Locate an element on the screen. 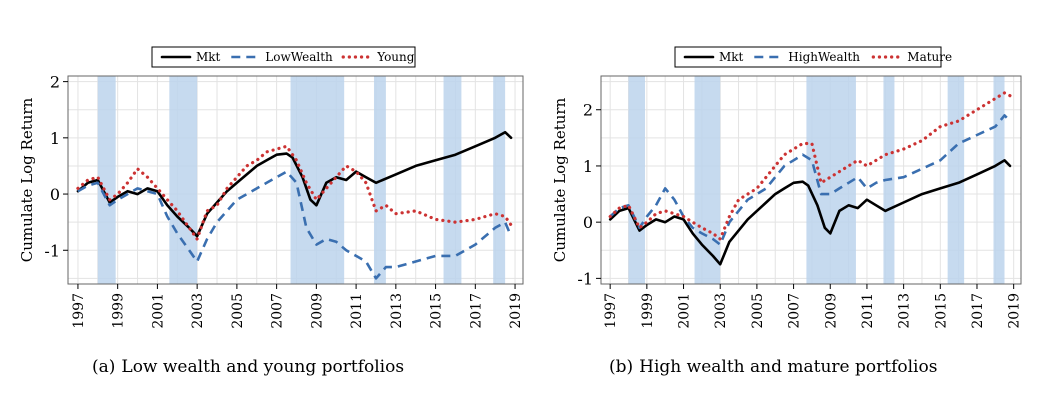 Image resolution: width=1063 pixels, height=402 pixels. caption-b-label: (b) is located at coordinates (621, 367).